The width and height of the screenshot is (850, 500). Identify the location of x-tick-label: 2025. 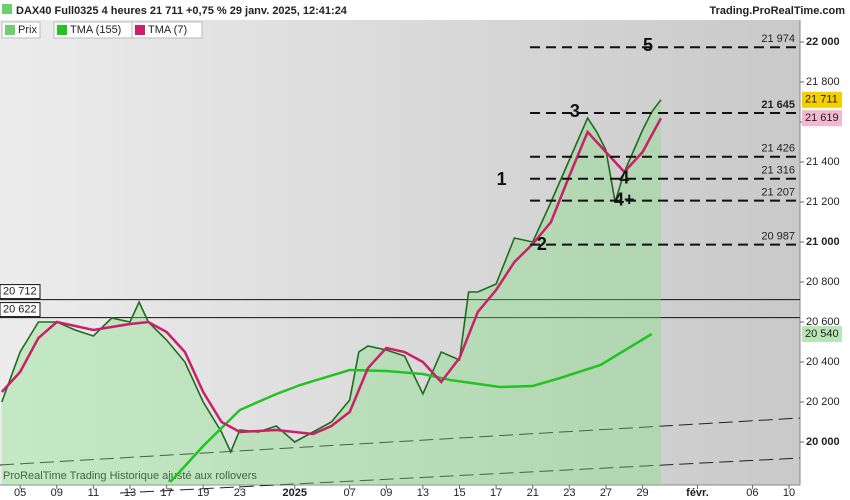
(294, 493).